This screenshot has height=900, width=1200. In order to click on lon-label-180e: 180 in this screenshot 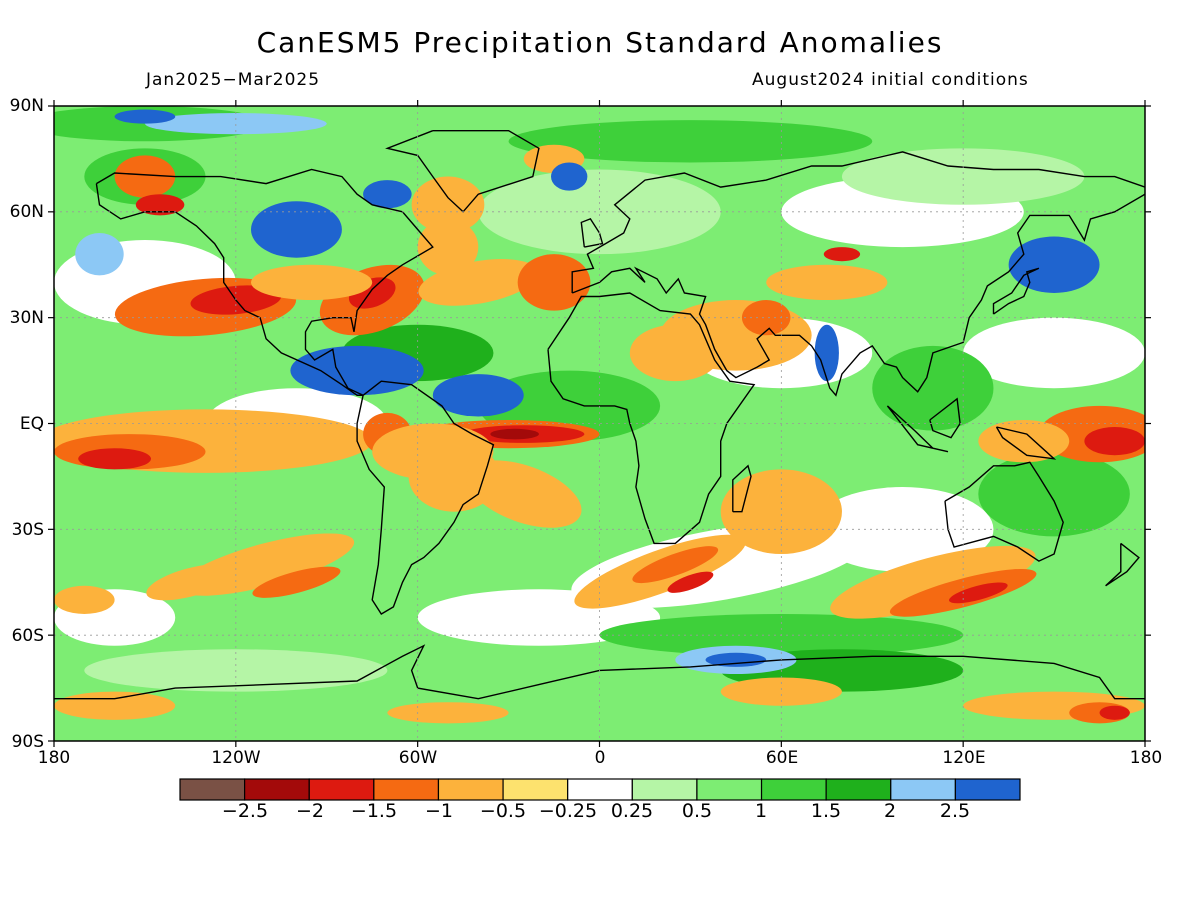, I will do `click(1146, 758)`.